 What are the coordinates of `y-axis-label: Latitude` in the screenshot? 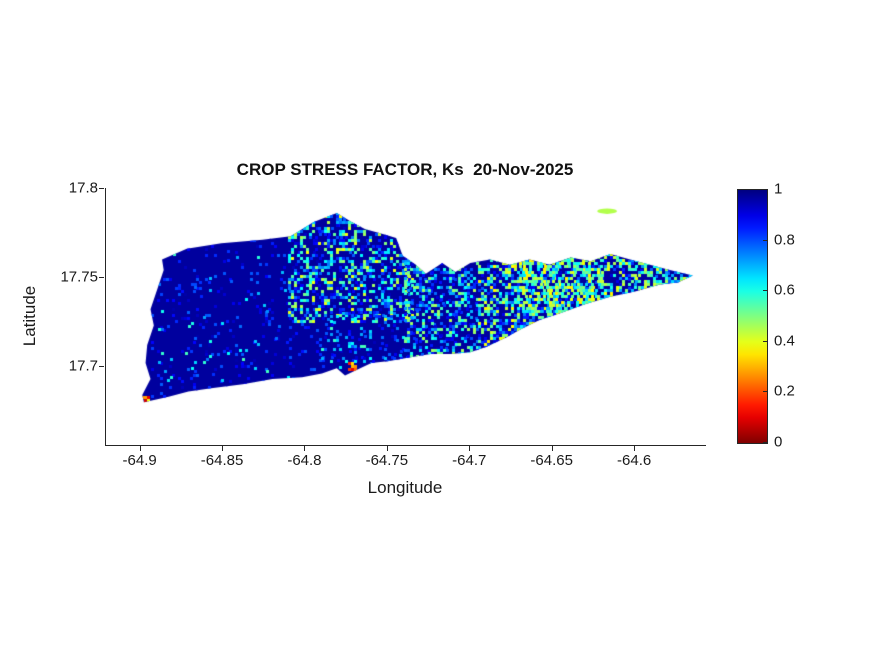 It's located at (29, 316).